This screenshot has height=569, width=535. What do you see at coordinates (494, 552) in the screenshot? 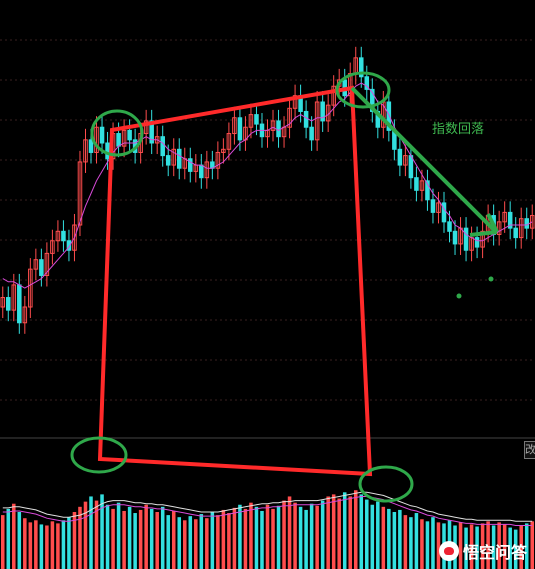
I see `watermark-text: 悟空问答` at bounding box center [494, 552].